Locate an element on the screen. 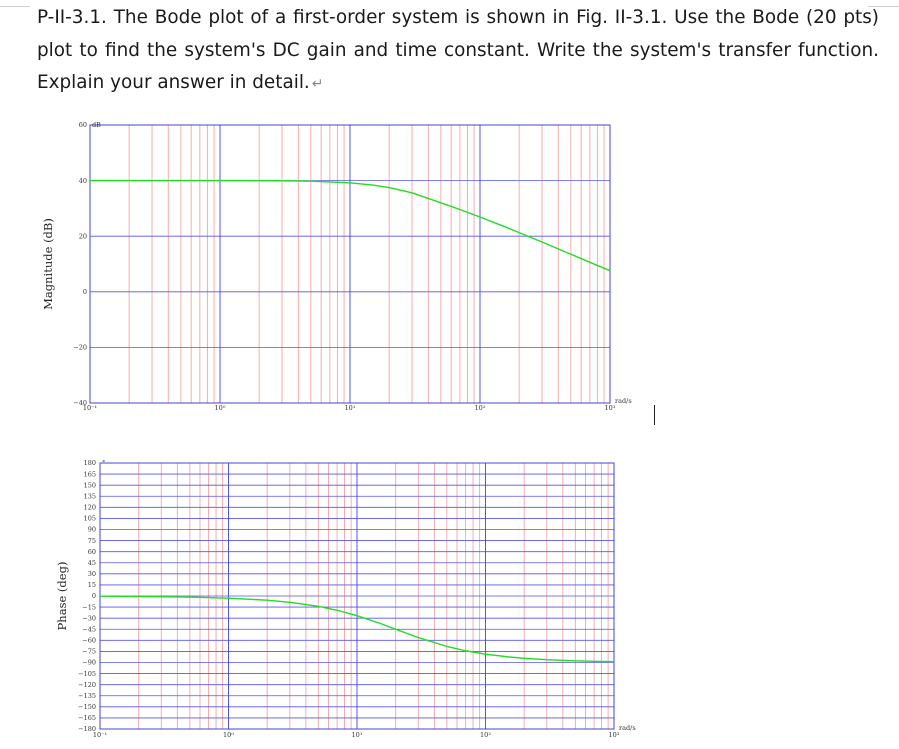  phase-ytick-label: −120 is located at coordinates (87, 685).